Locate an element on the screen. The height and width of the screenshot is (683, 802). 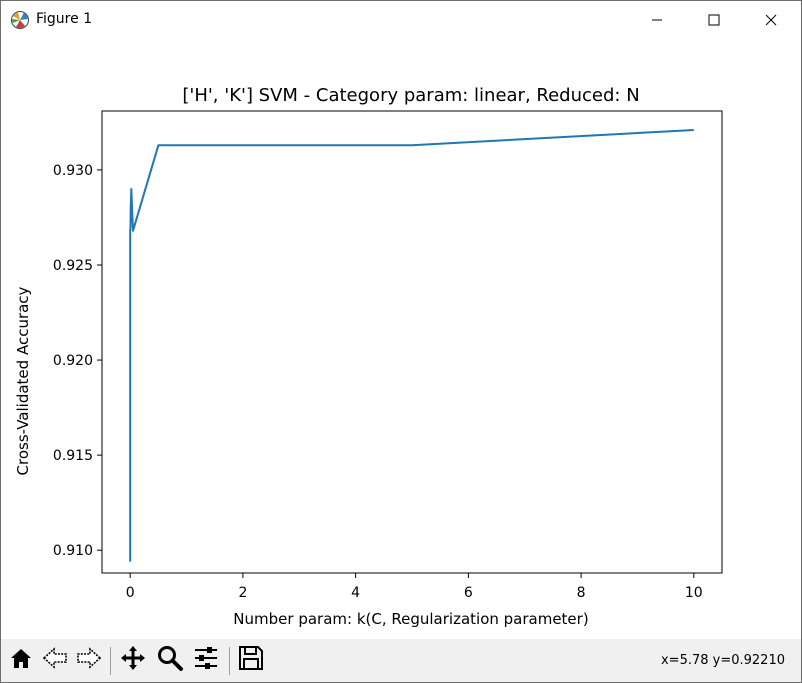
y-tick-label: 0.925 is located at coordinates (73, 266).